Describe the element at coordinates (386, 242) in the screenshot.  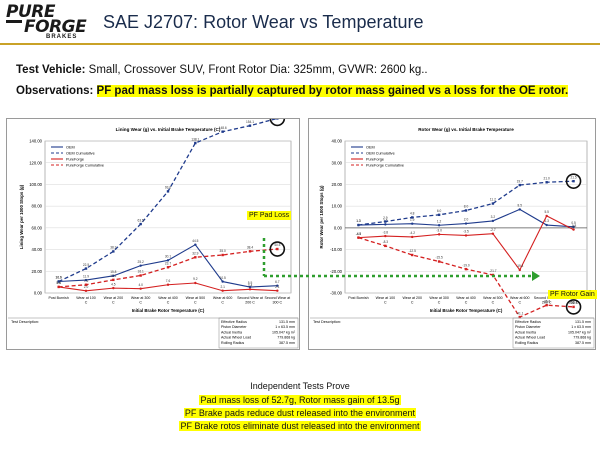
I see `data-label-pureforge-cumulative-1: -8.3` at that location.